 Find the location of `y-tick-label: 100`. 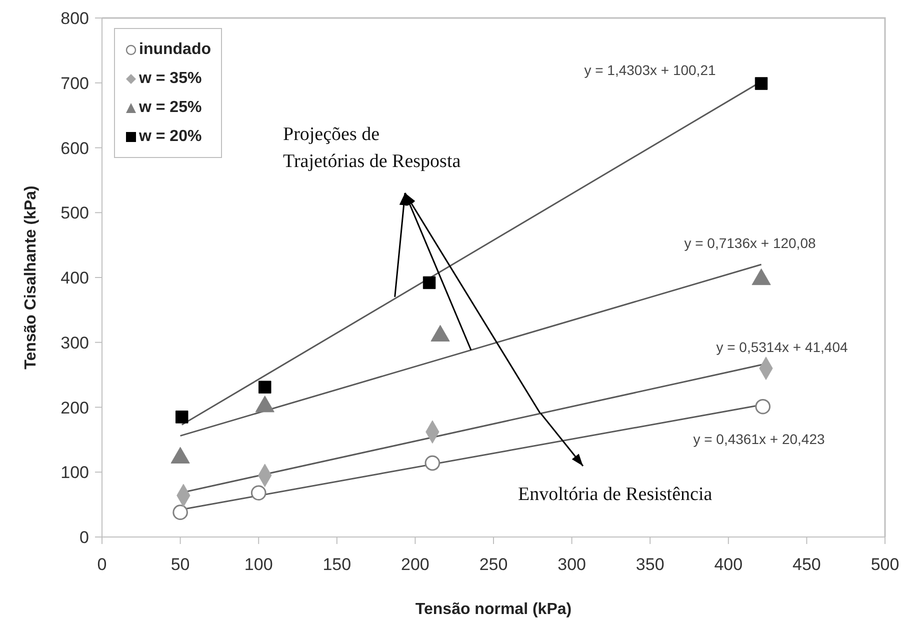

y-tick-label: 100 is located at coordinates (74, 472).